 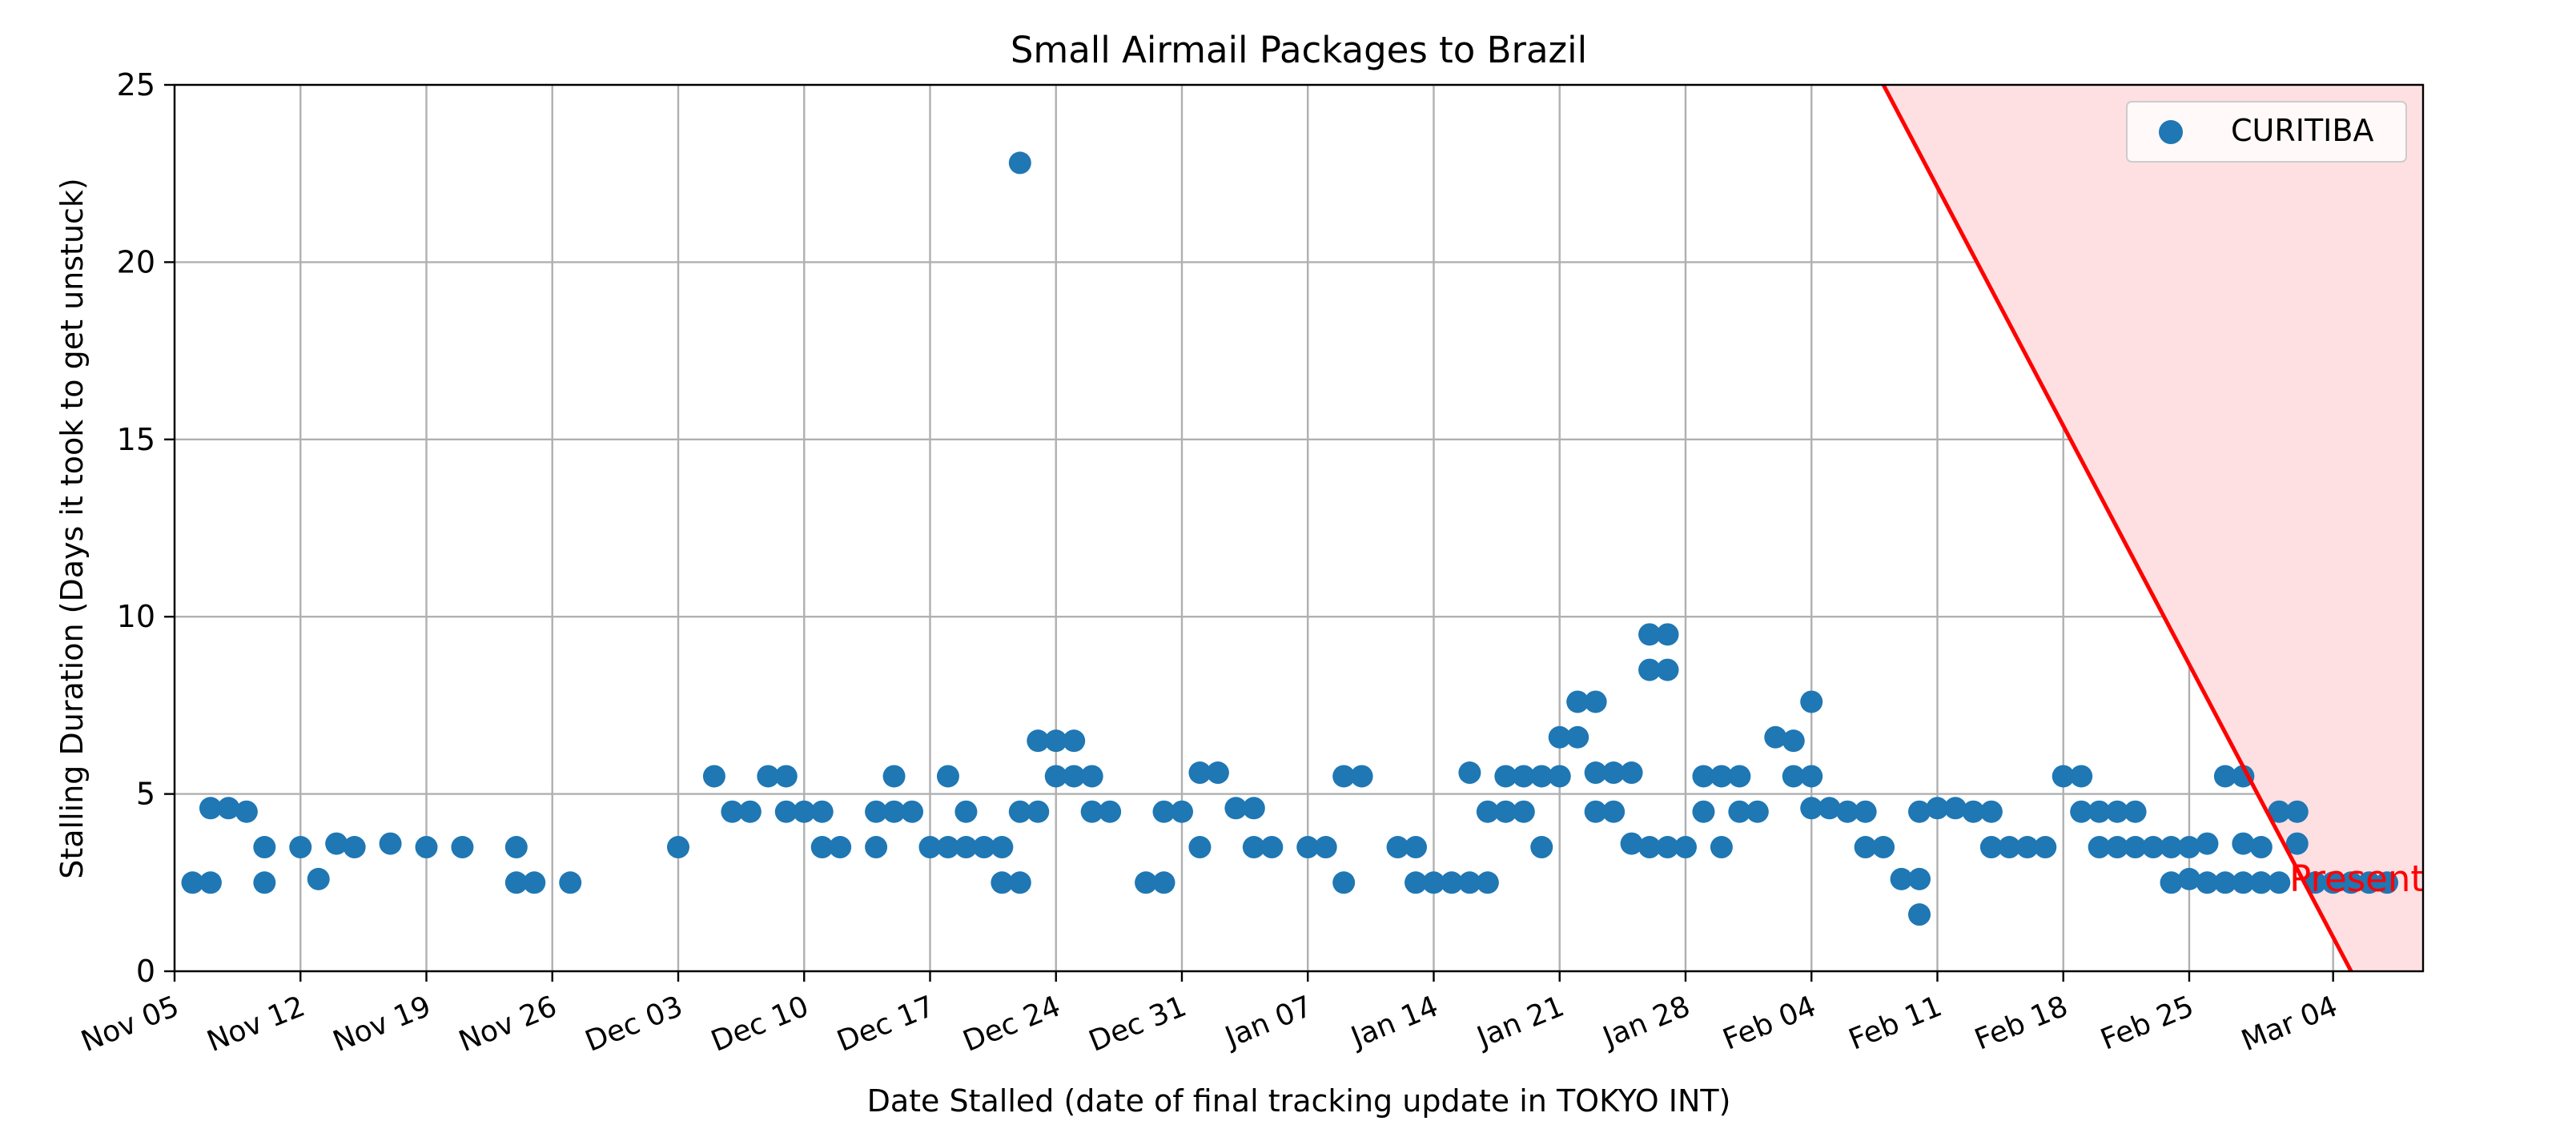 What do you see at coordinates (508, 1024) in the screenshot?
I see `x-tick-label: Nov 26` at bounding box center [508, 1024].